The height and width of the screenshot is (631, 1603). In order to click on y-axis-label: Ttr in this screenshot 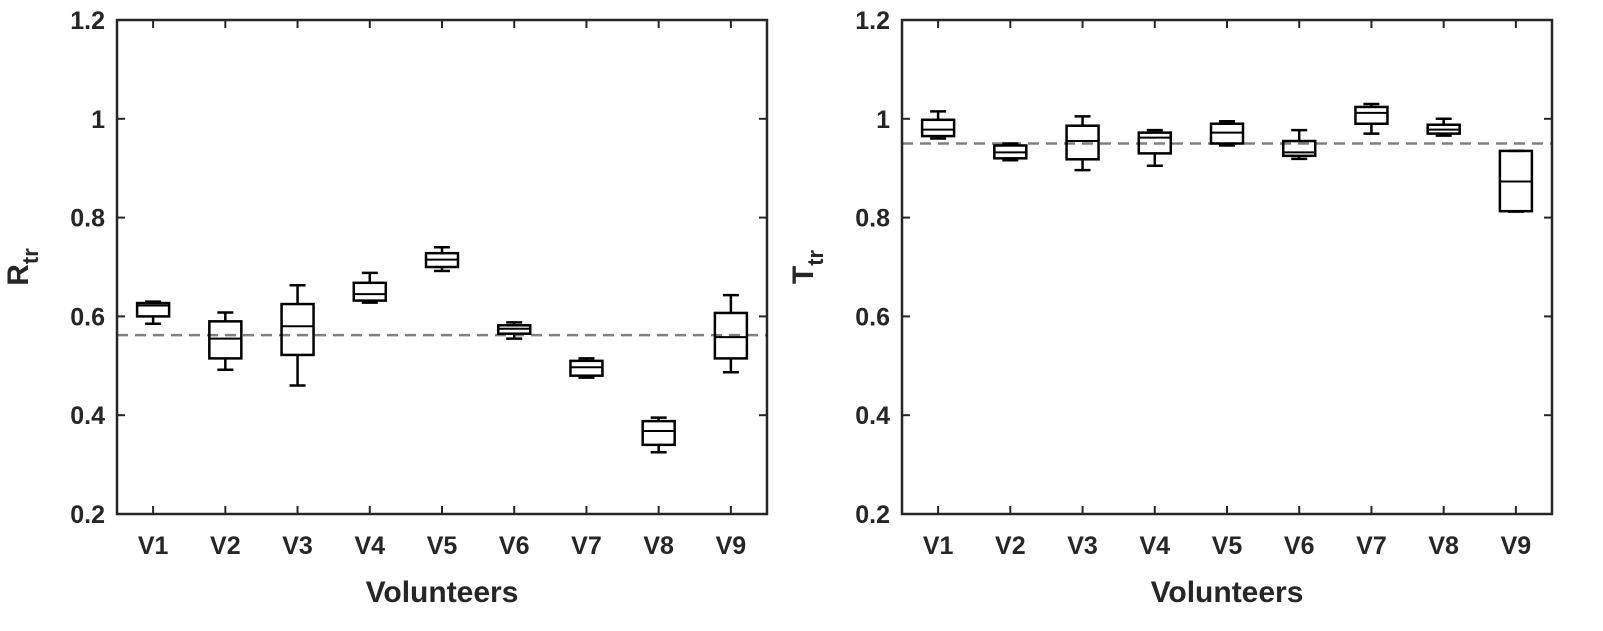, I will do `click(807, 266)`.